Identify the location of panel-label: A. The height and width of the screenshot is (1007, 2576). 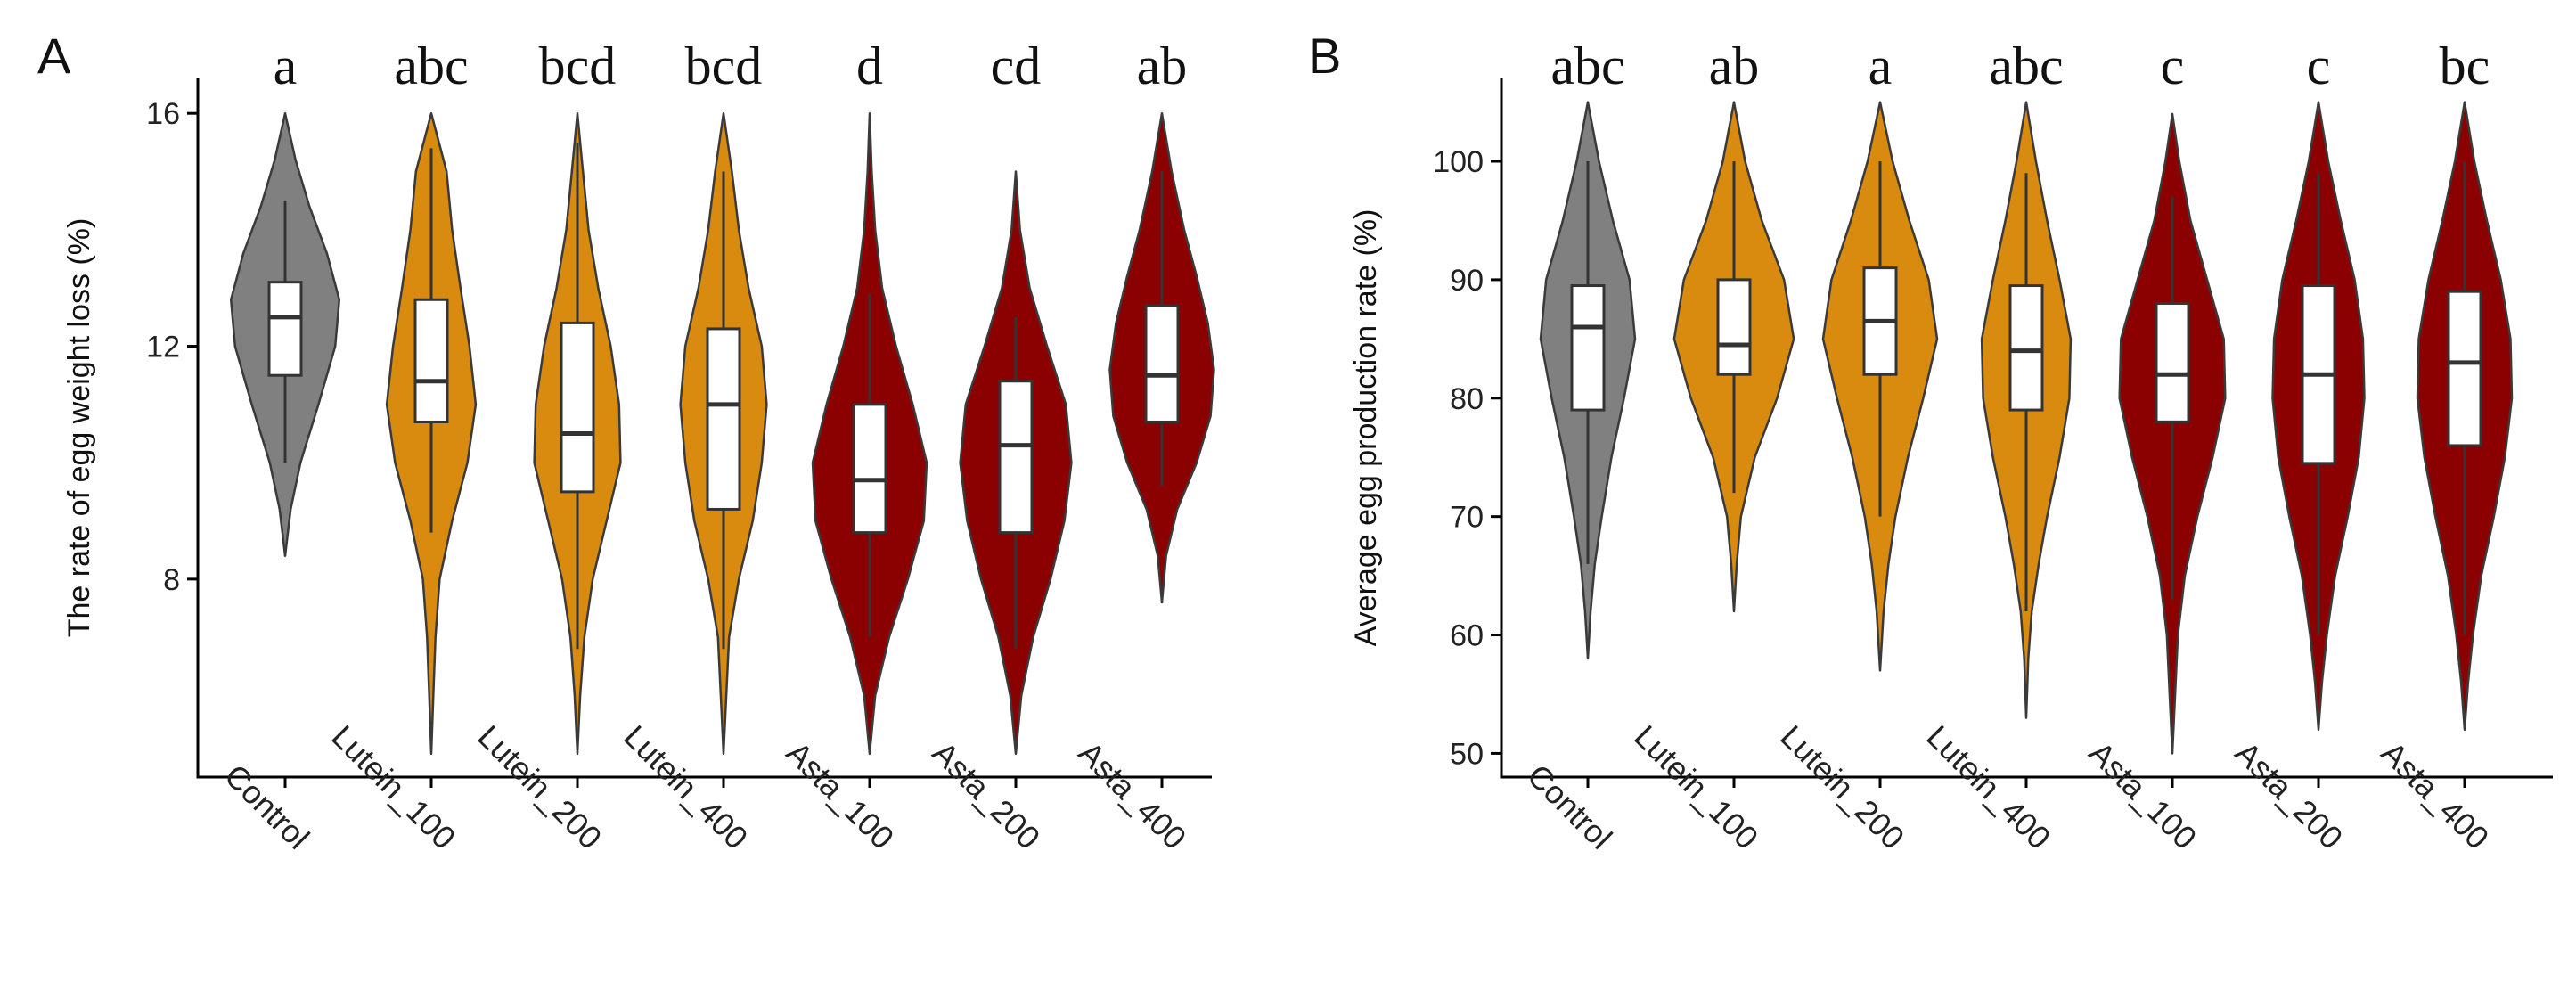
(54, 56).